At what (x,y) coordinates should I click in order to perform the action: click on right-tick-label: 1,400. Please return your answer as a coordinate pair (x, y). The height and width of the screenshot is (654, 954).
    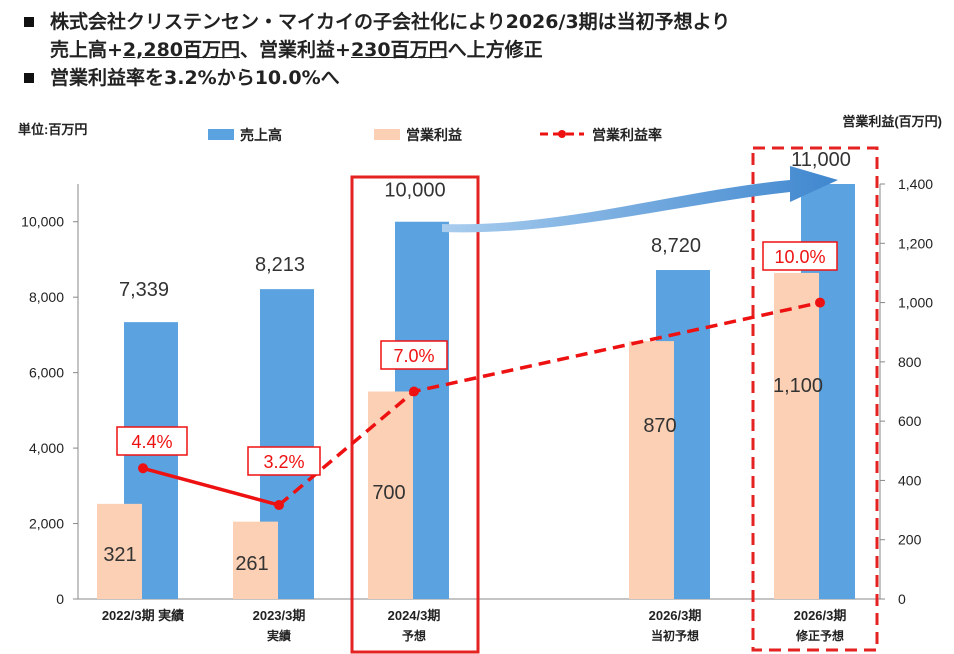
    Looking at the image, I should click on (915, 184).